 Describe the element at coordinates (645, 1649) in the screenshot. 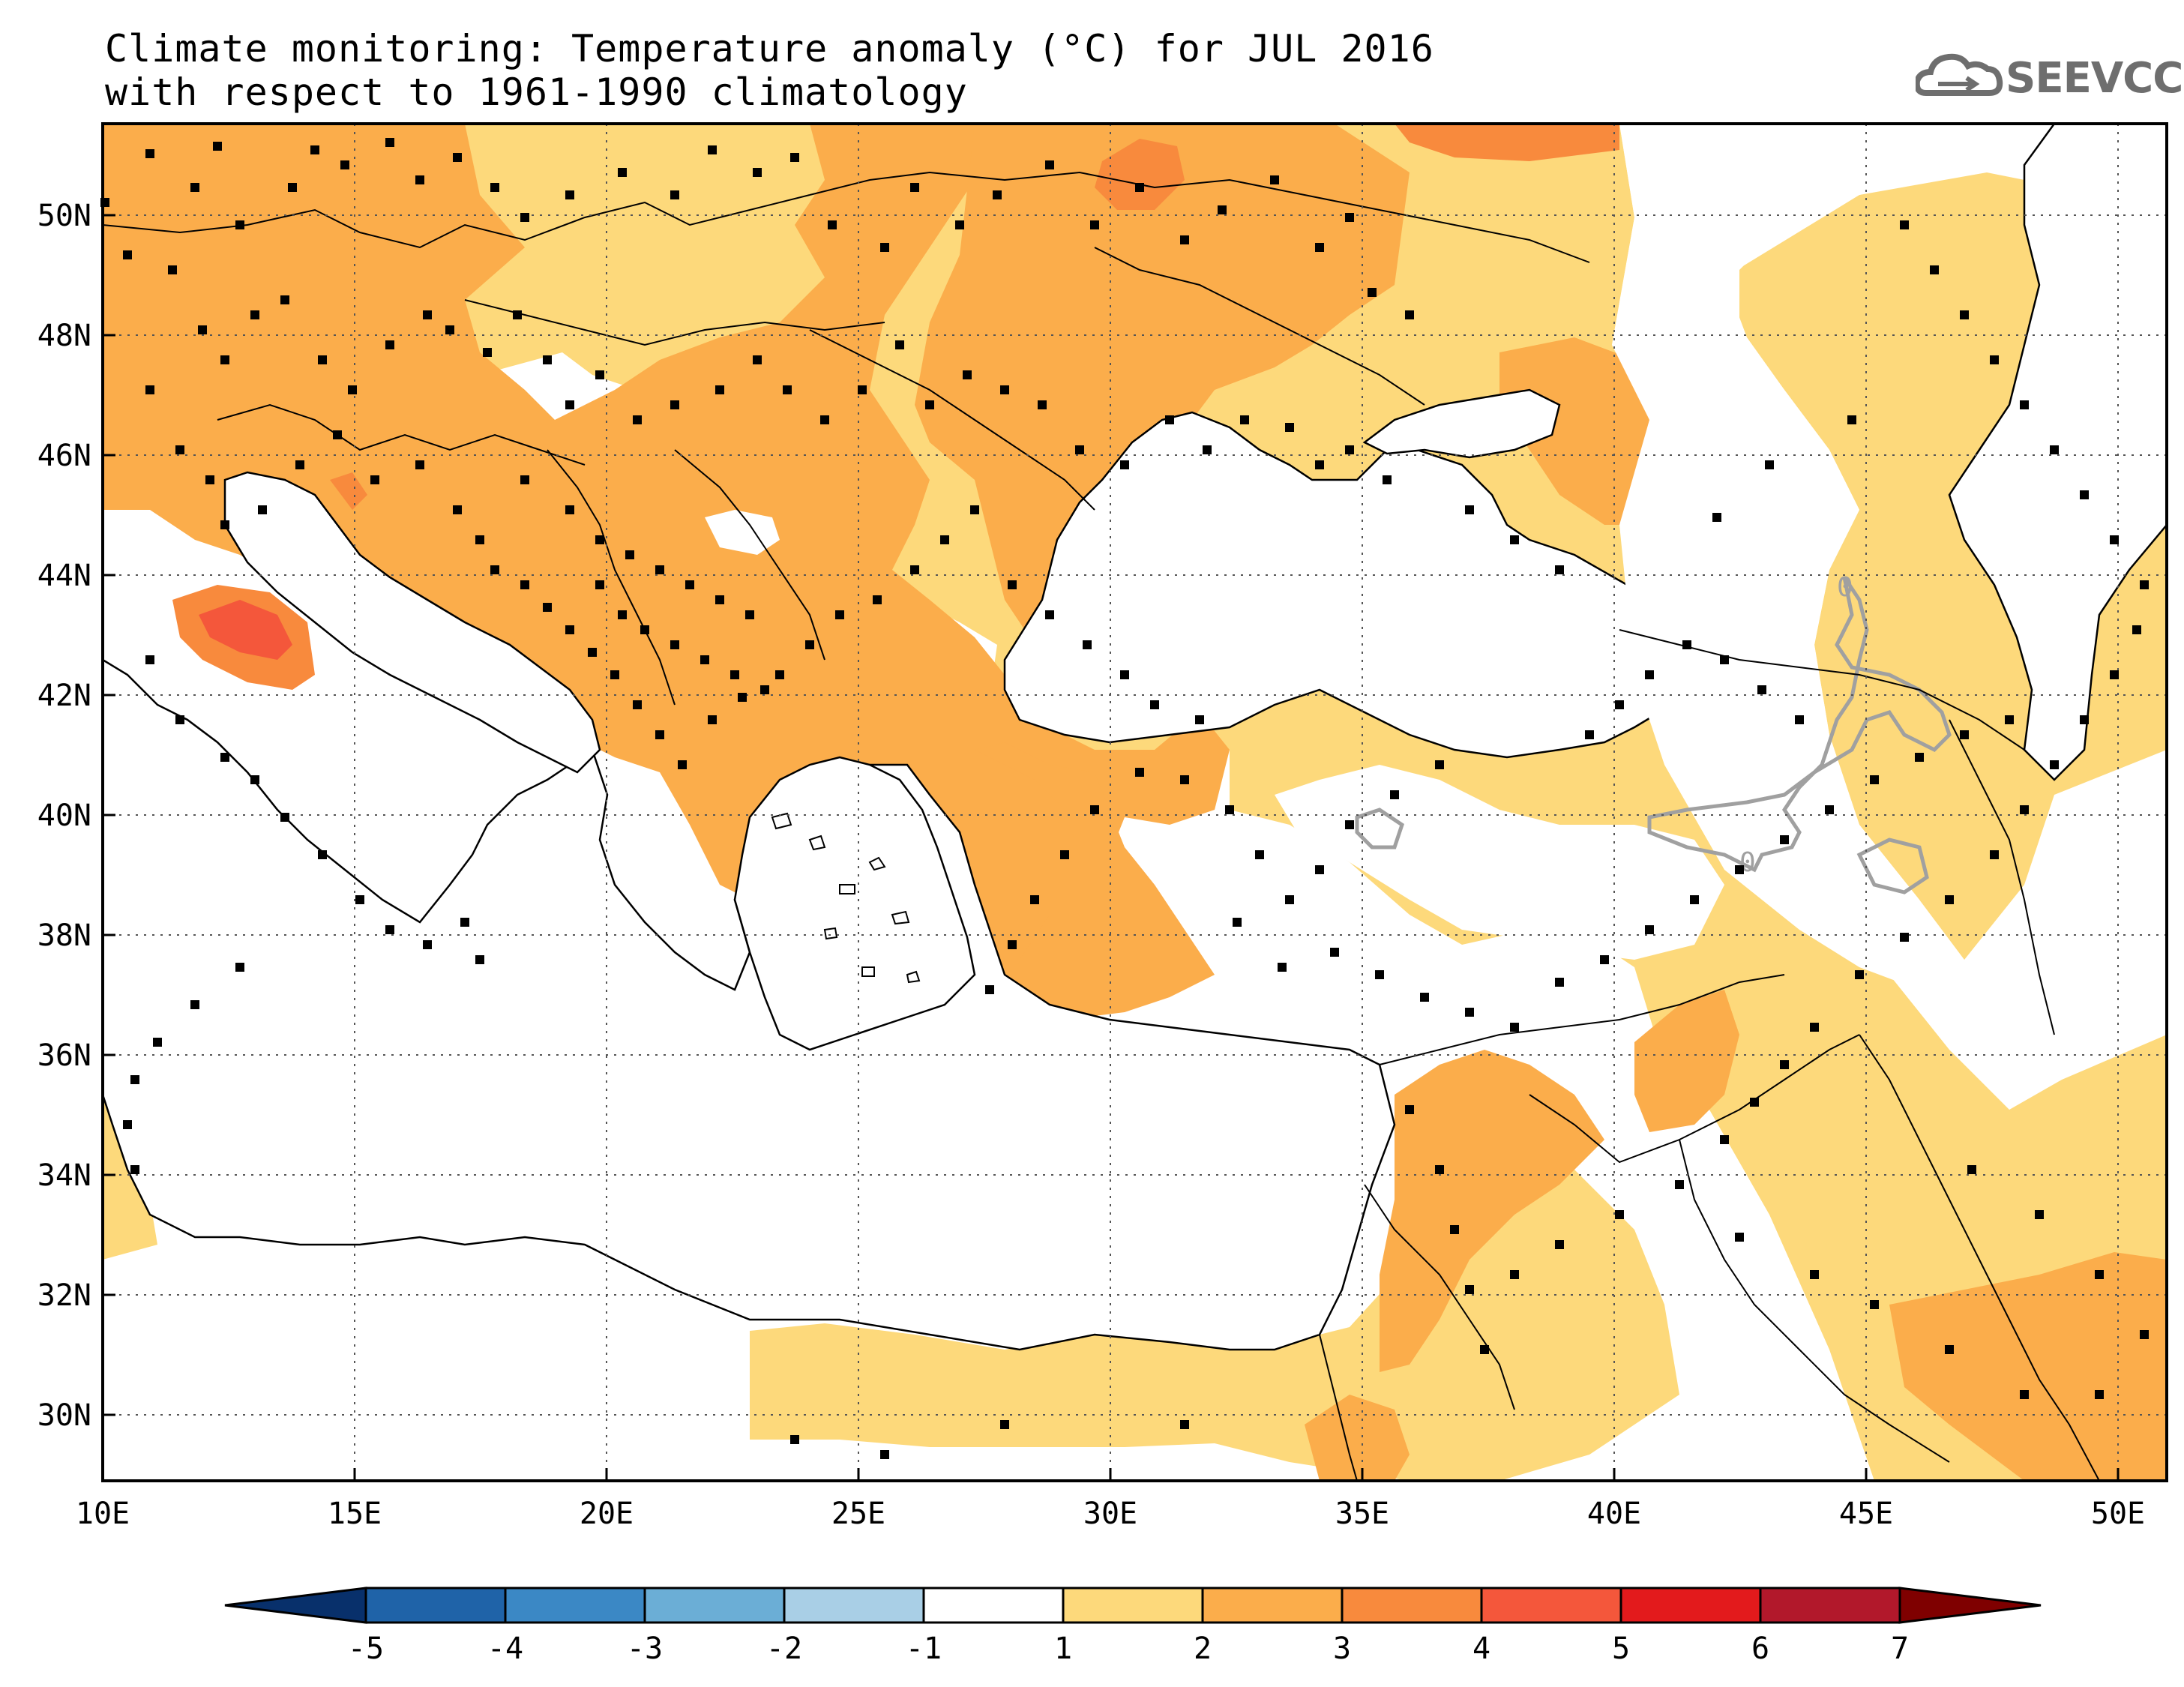

I see `colorbar-label: -3` at that location.